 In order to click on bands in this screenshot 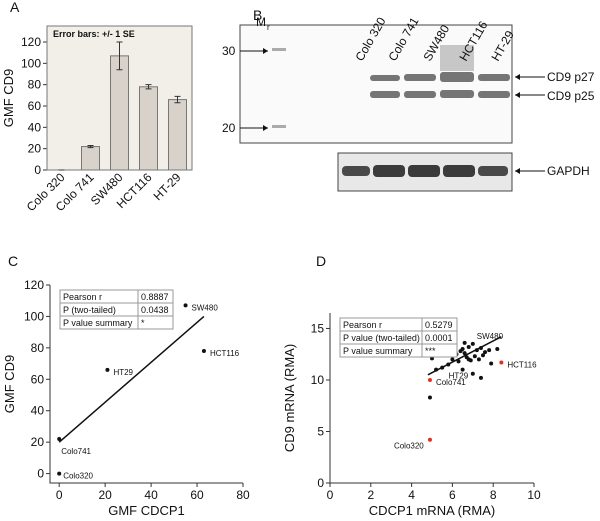, I will do `click(426, 111)`.